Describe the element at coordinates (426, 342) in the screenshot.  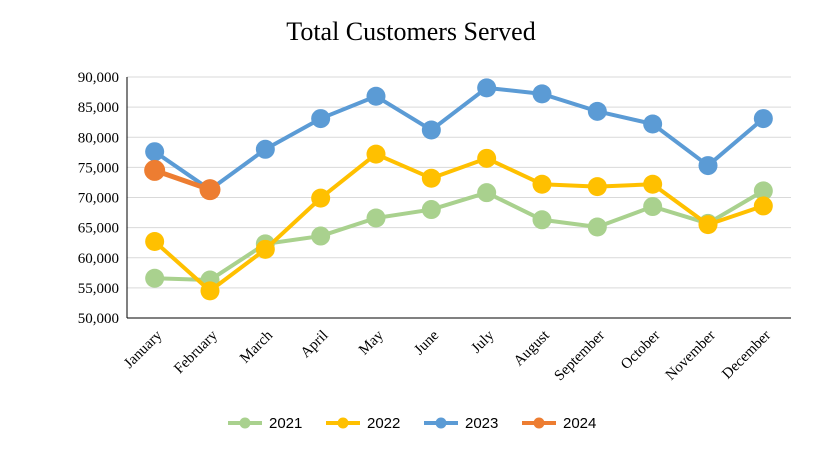
I see `x-tick-label: June` at that location.